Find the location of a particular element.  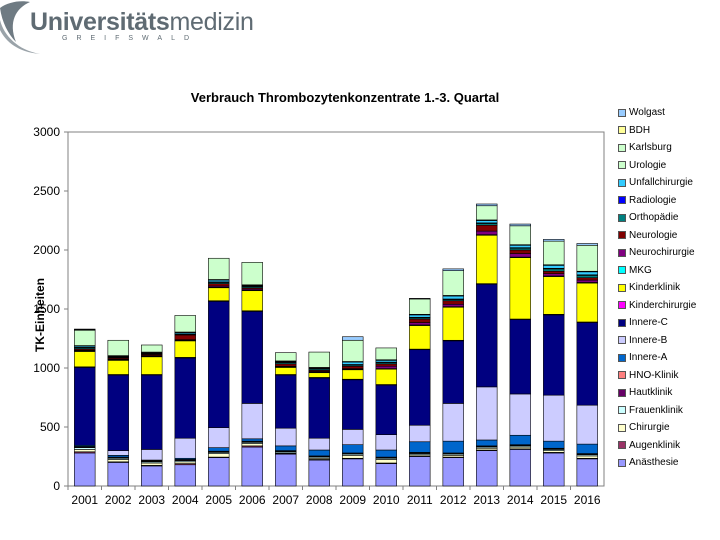

legend-item: Innere-B is located at coordinates (668, 341).